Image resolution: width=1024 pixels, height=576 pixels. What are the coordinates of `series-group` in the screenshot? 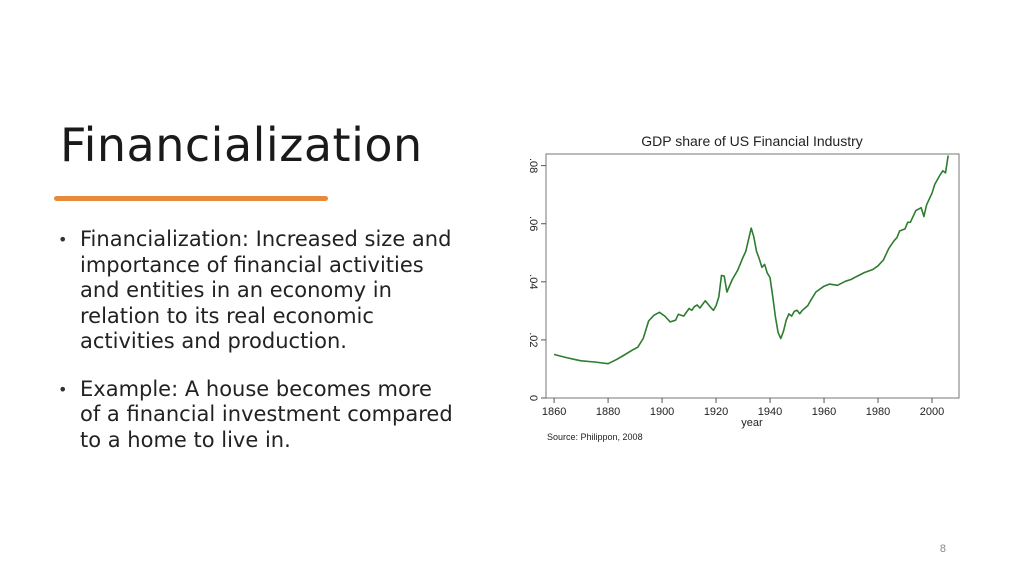 It's located at (751, 260).